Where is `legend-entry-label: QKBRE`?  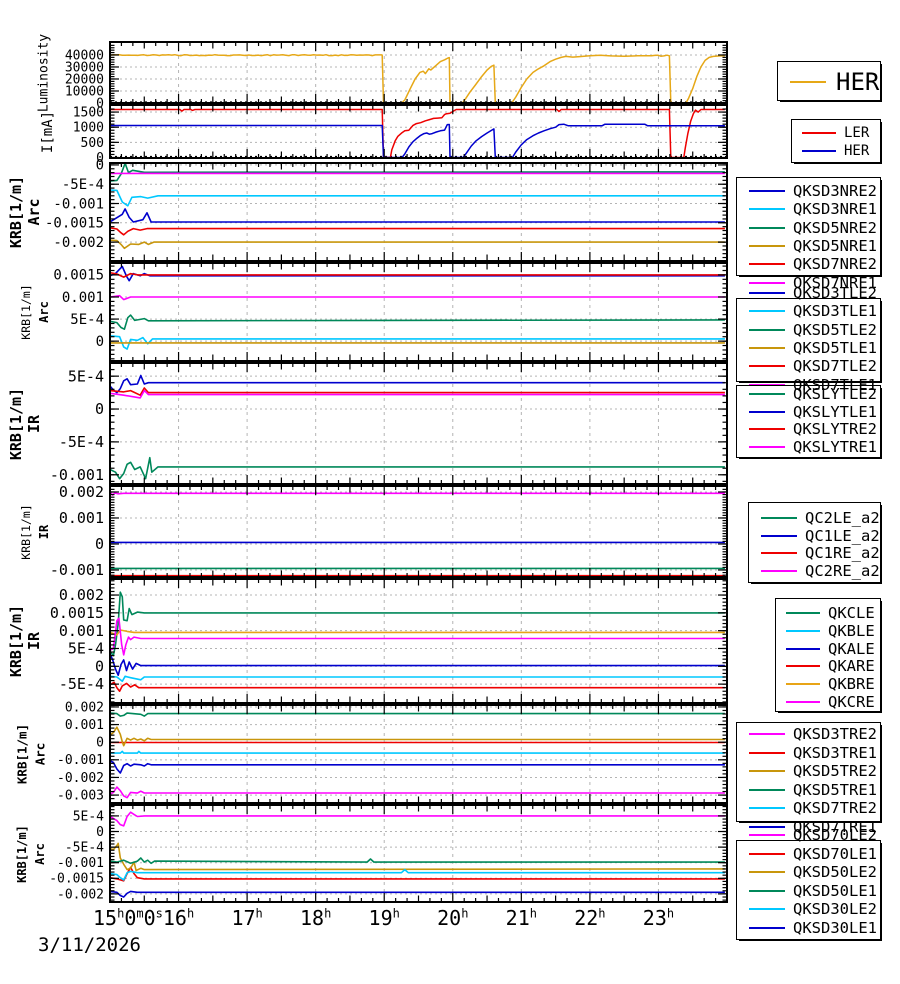 legend-entry-label: QKBRE is located at coordinates (851, 684).